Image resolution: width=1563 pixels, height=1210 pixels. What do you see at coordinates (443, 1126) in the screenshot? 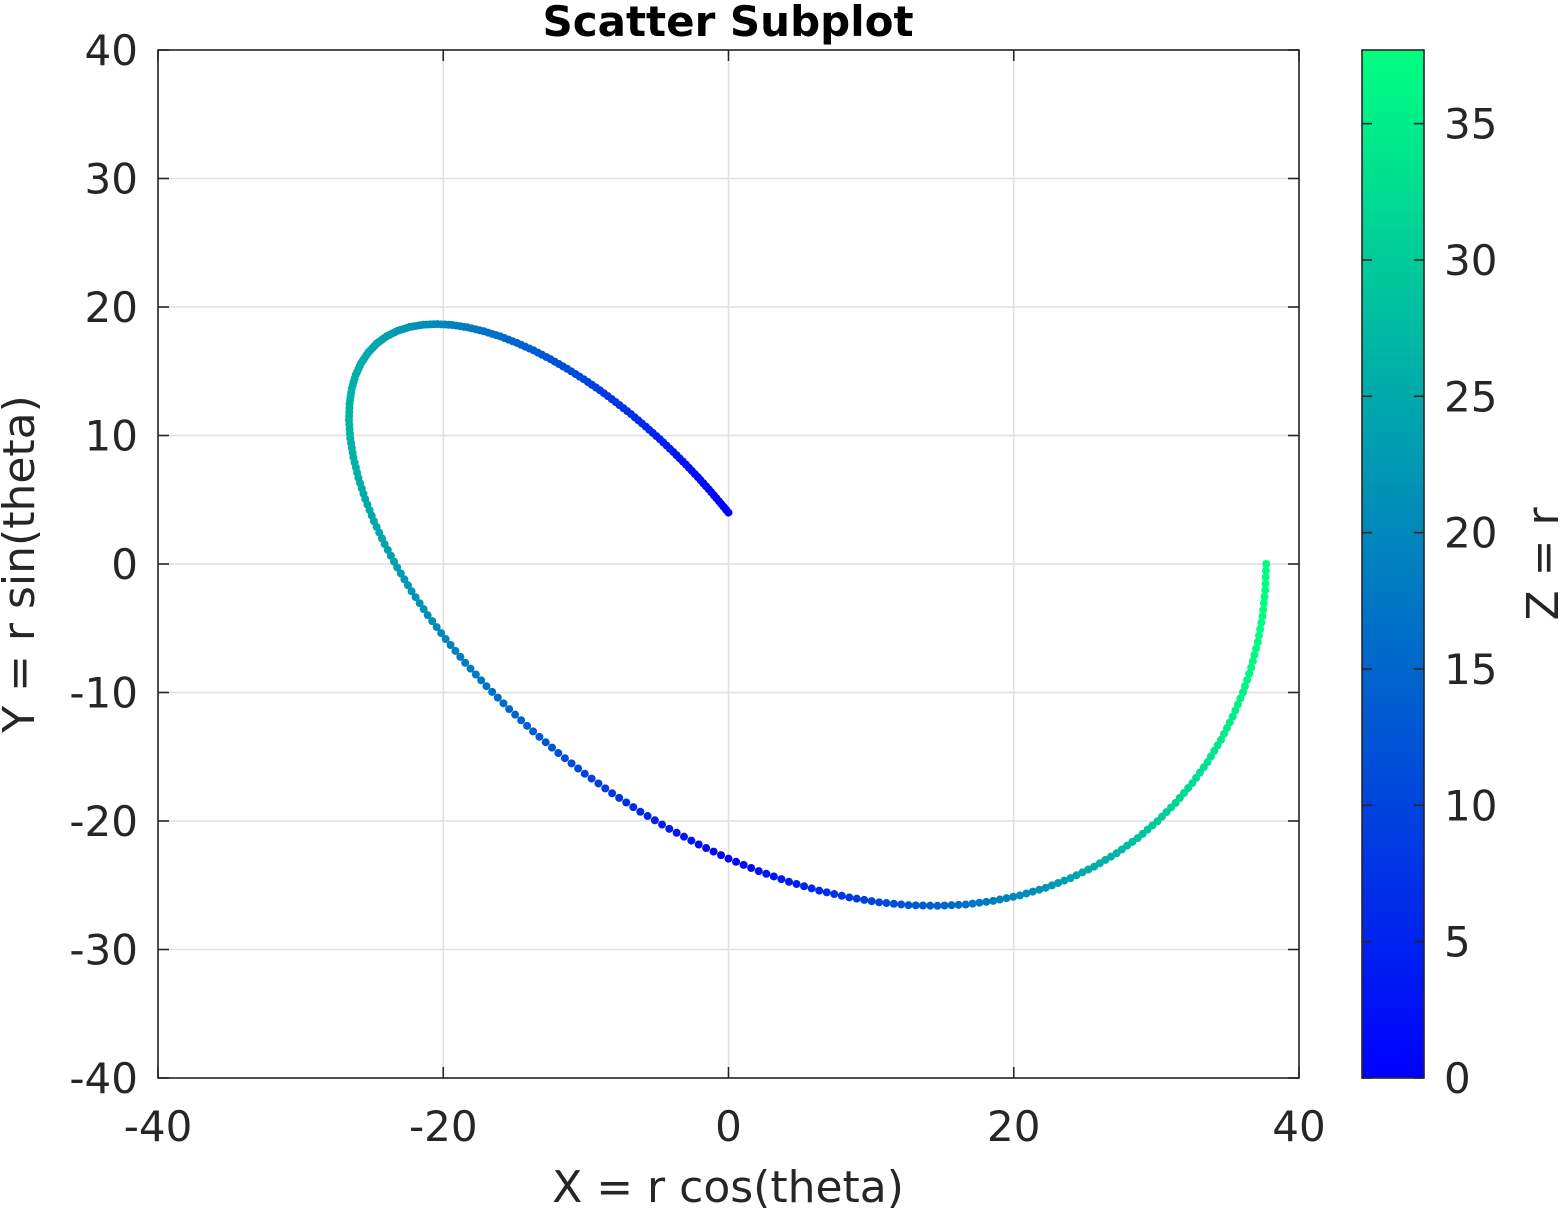
I see `x-tick-label: -20` at bounding box center [443, 1126].